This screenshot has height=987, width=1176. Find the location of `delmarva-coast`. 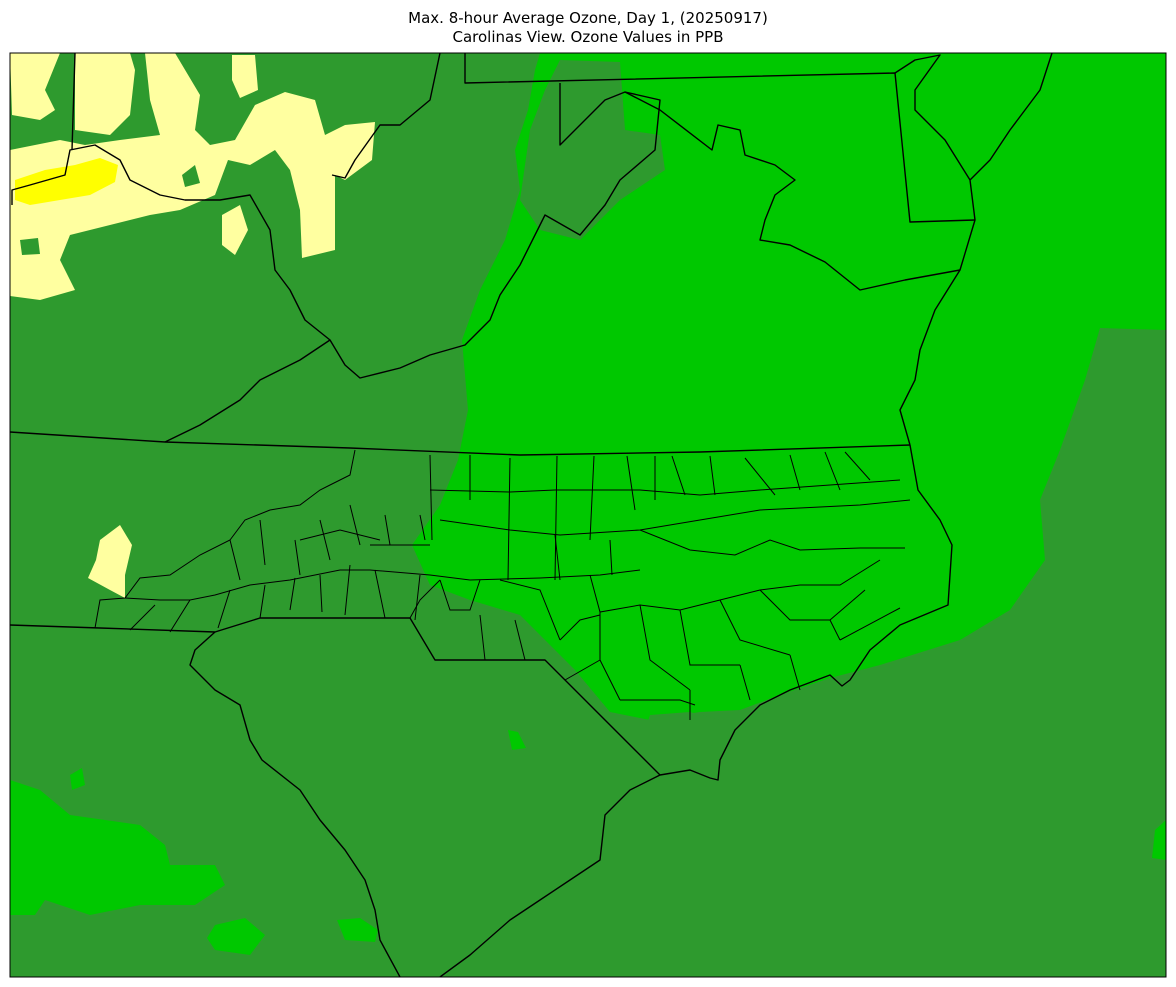

delmarva-coast is located at coordinates (973, 249).